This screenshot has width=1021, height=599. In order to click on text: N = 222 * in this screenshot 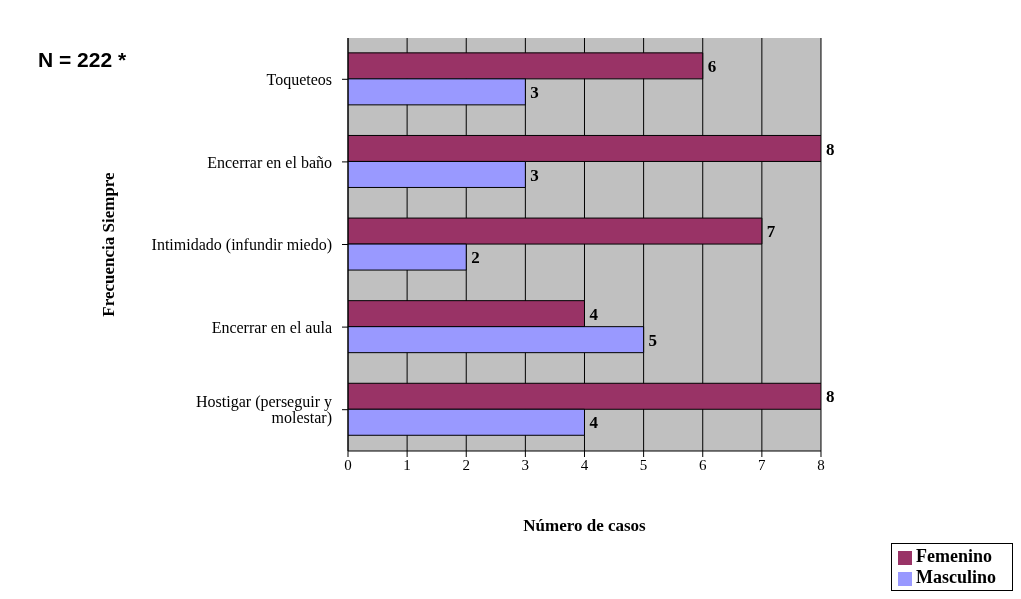, I will do `click(82, 60)`.